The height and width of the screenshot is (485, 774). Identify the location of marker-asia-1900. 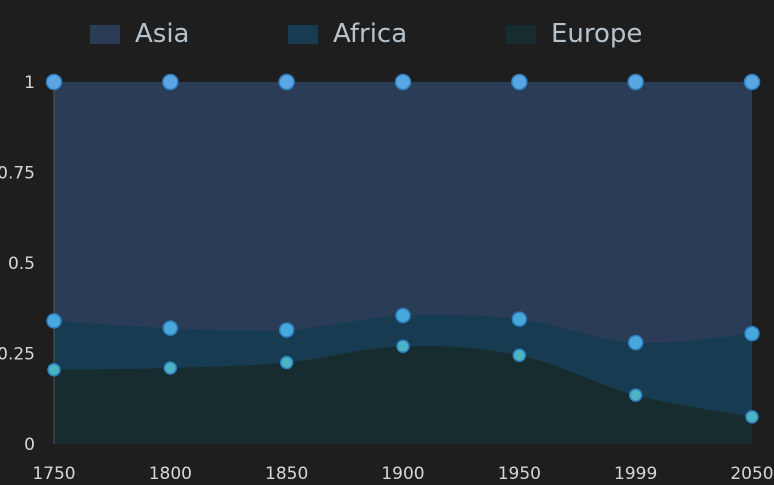
(403, 82).